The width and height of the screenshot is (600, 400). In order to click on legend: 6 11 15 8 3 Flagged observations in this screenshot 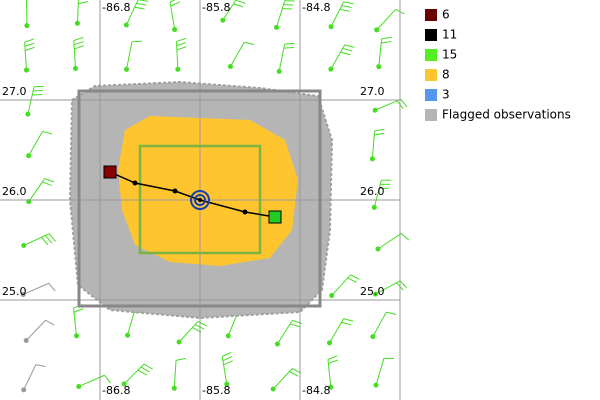, I will do `click(498, 65)`.